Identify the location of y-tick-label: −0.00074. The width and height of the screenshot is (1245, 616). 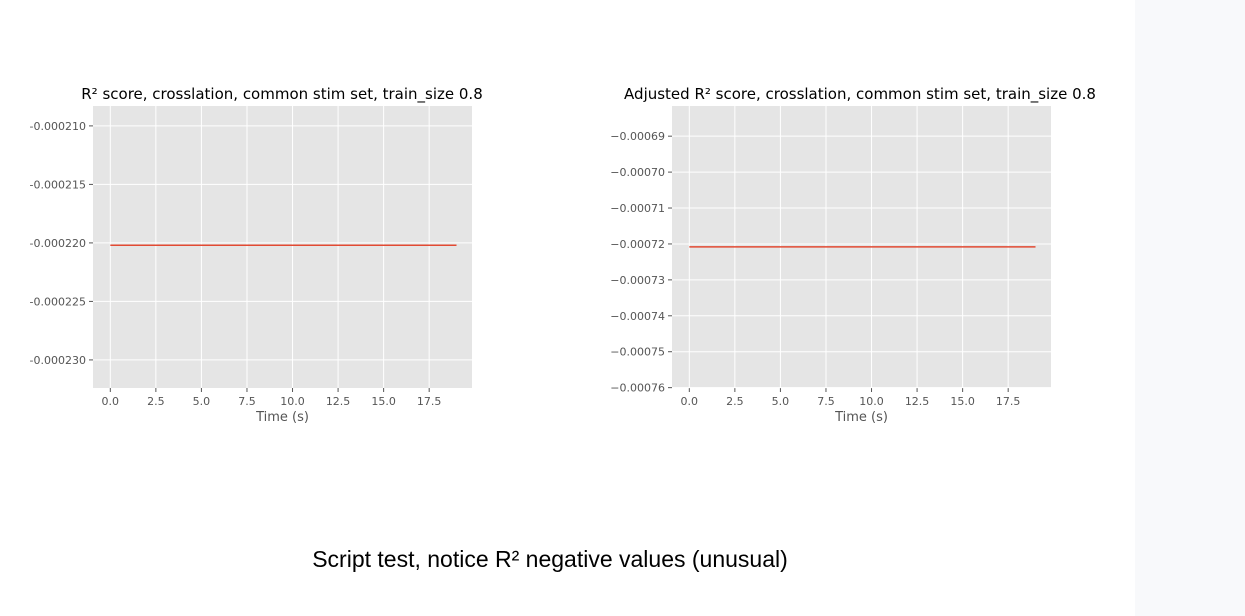
(637, 316).